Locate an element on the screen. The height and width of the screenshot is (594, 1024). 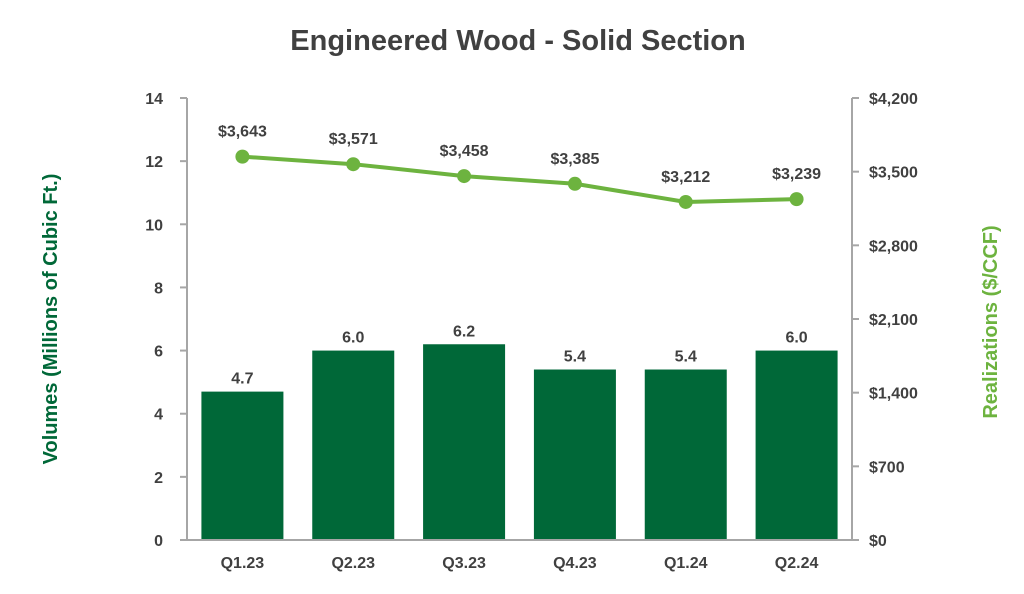
bar-Q4.23 is located at coordinates (574, 454).